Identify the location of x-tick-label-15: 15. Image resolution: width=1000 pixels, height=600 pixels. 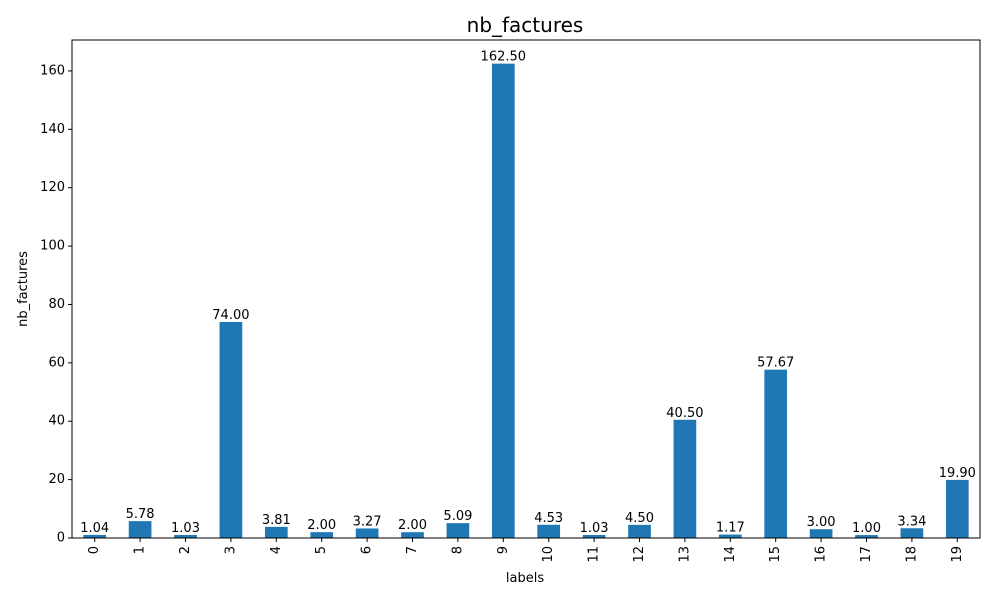
(775, 554).